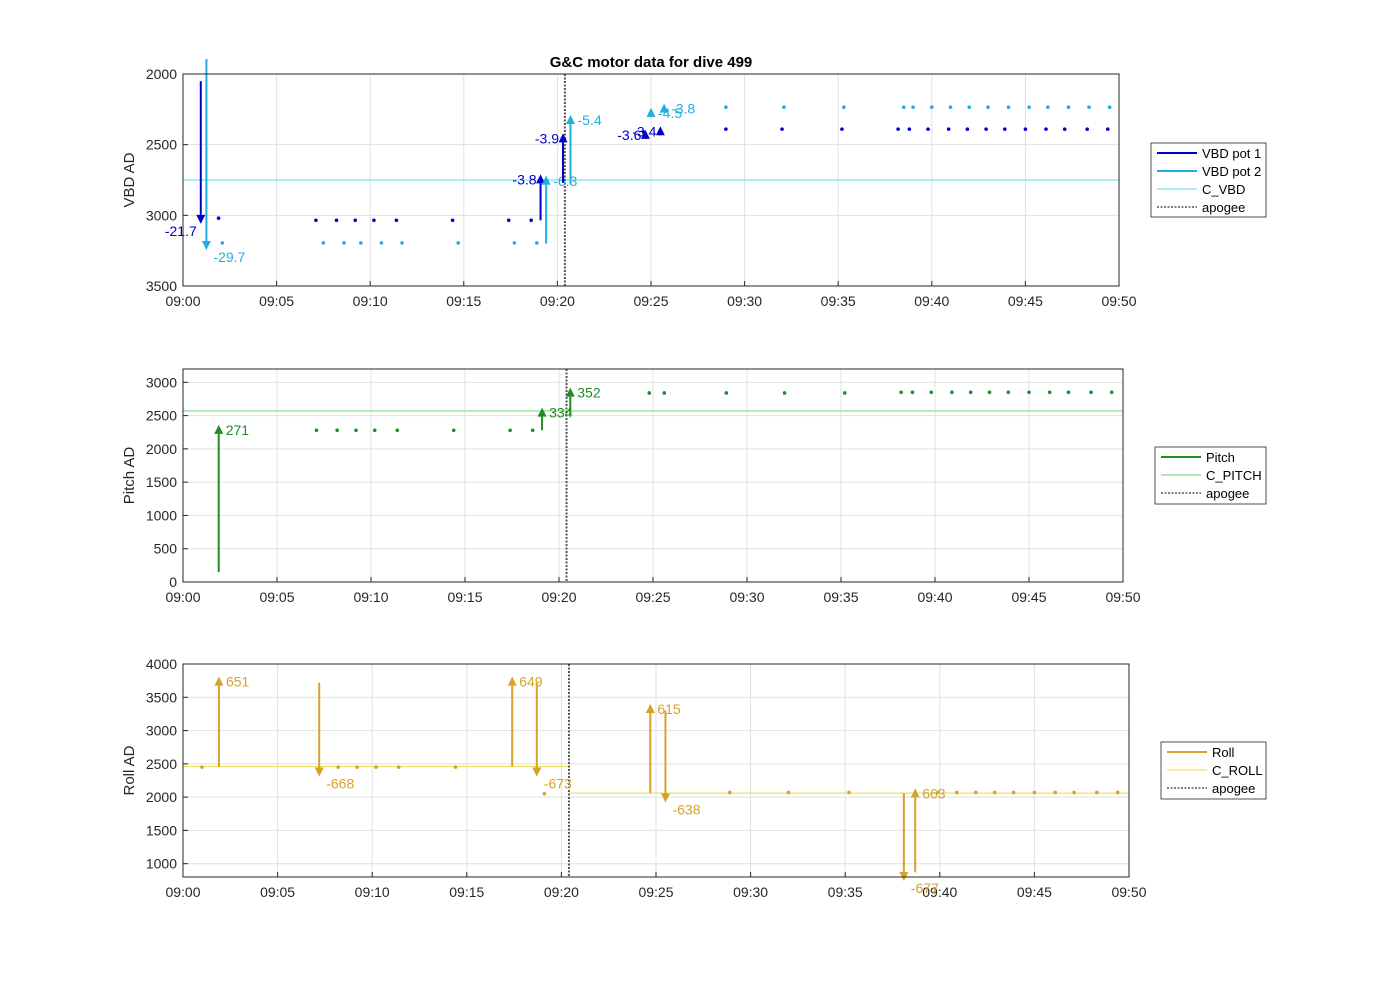  What do you see at coordinates (1231, 153) in the screenshot?
I see `legend-label: VBD pot 1` at bounding box center [1231, 153].